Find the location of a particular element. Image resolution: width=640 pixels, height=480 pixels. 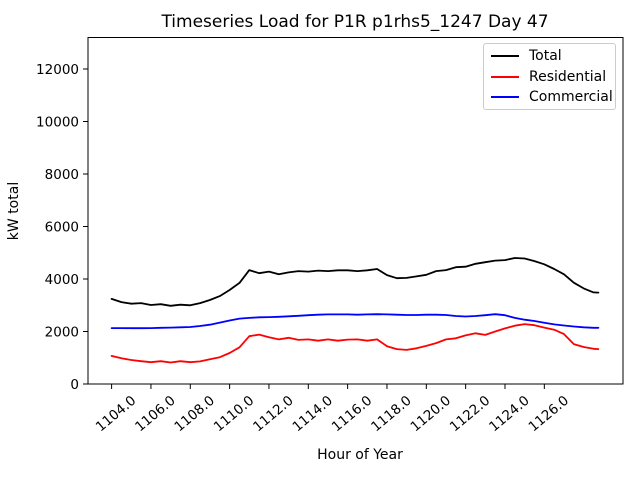

legend-label-commercial: Commercial is located at coordinates (571, 96).